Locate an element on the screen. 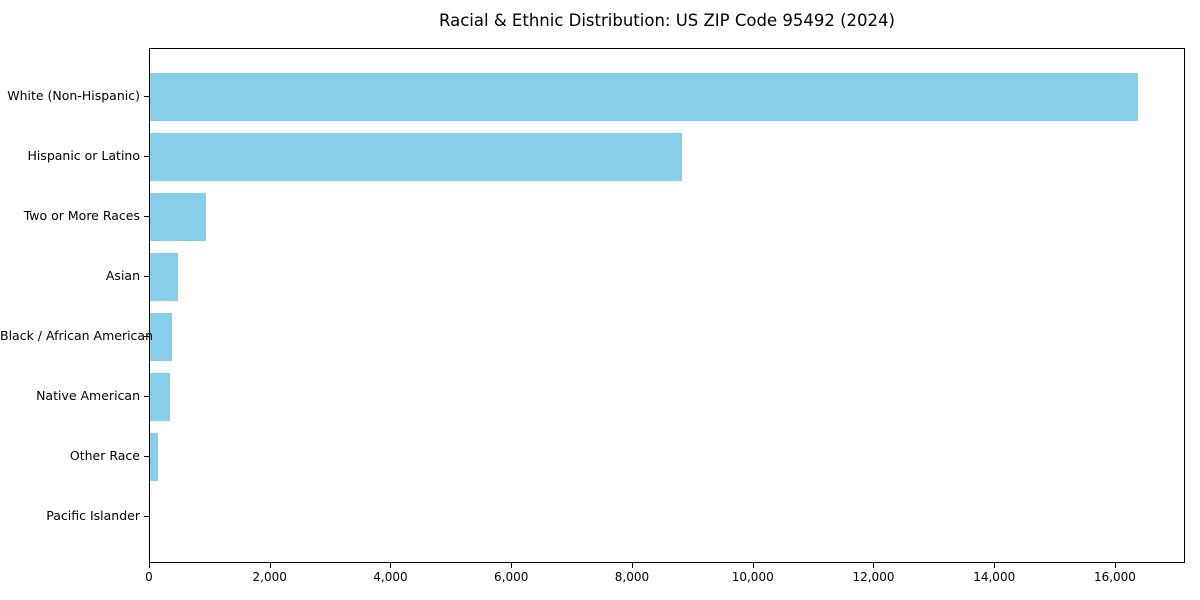 The image size is (1200, 600). ytick-label: Other Race is located at coordinates (104, 455).